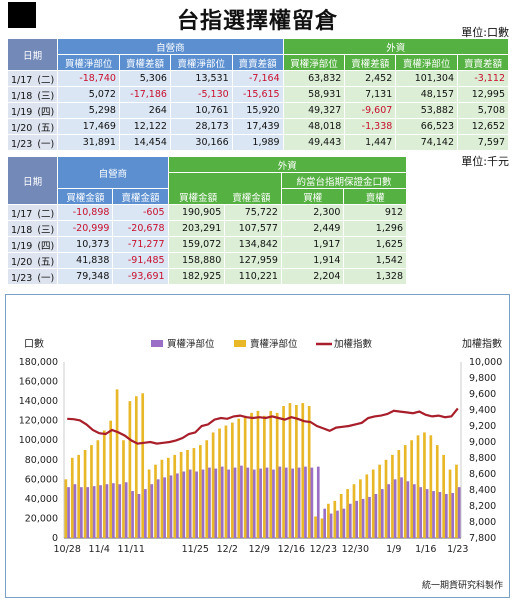 The width and height of the screenshot is (515, 601). I want to click on table-cell: -71,277, so click(140, 244).